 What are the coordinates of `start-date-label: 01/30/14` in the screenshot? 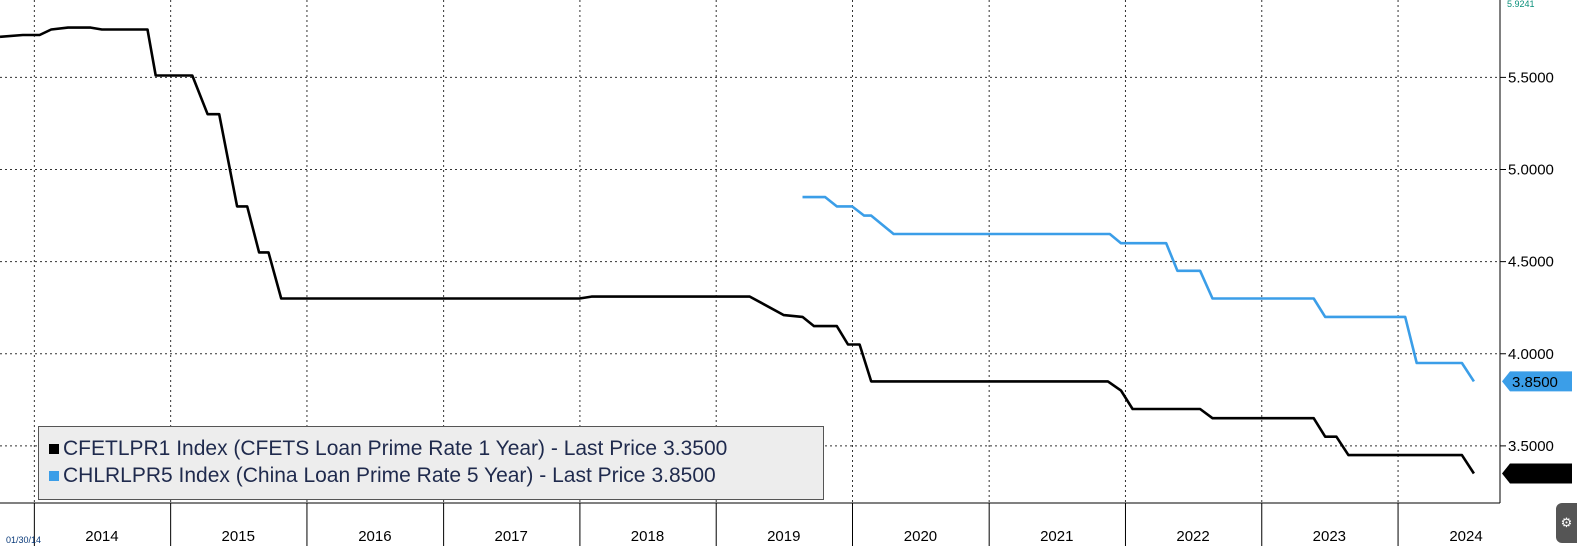 It's located at (23, 540).